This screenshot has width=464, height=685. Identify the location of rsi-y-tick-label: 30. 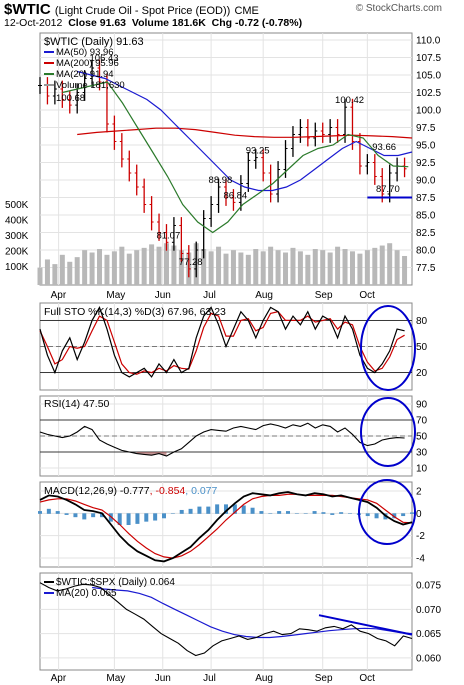
(422, 453).